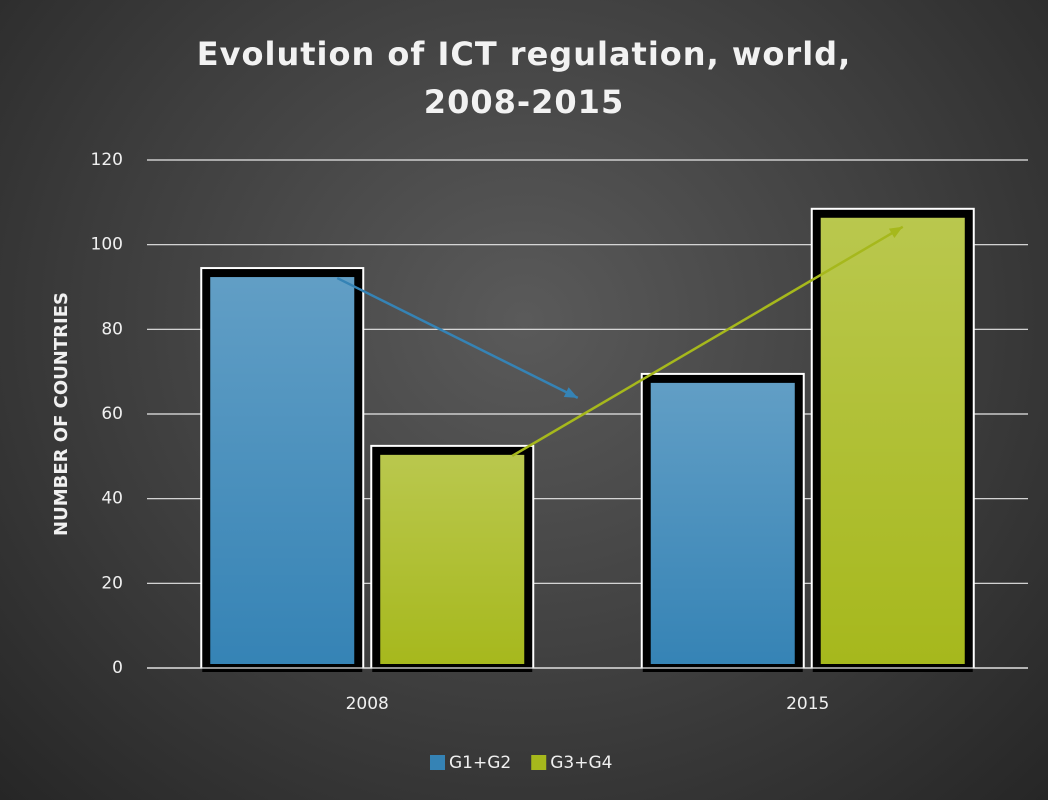  Describe the element at coordinates (807, 704) in the screenshot. I see `x-tick-label: 2015` at that location.